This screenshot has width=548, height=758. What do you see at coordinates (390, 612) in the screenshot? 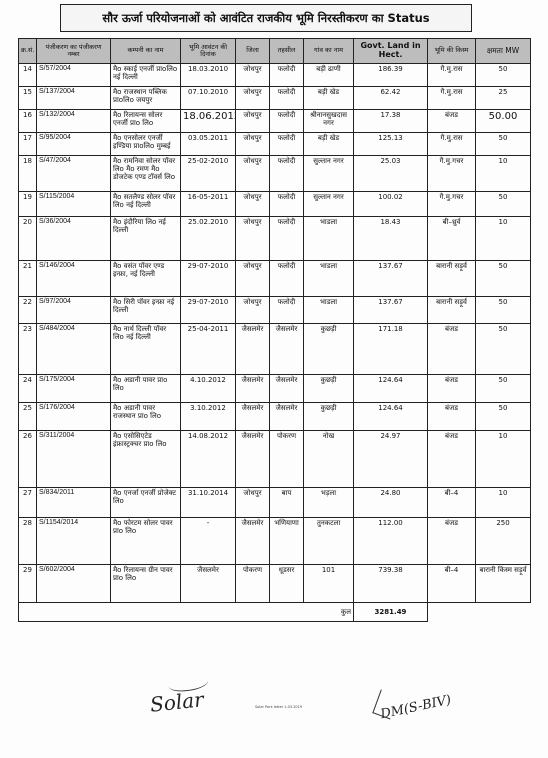
I see `total-value: 3281.49` at bounding box center [390, 612].